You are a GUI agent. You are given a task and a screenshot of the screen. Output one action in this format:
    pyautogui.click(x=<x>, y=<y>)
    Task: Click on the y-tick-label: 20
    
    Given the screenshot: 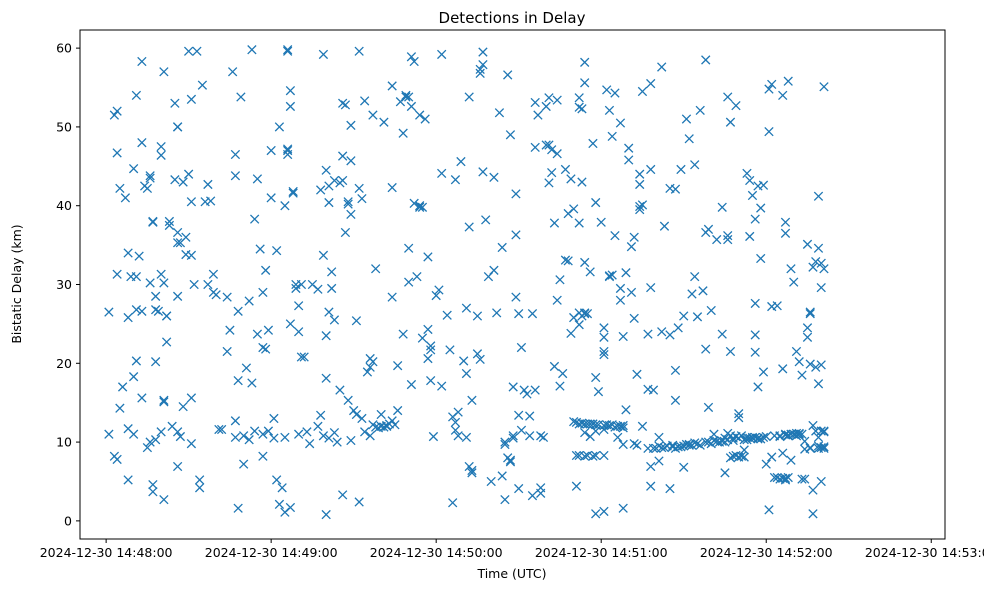 What is the action you would take?
    pyautogui.click(x=64, y=363)
    